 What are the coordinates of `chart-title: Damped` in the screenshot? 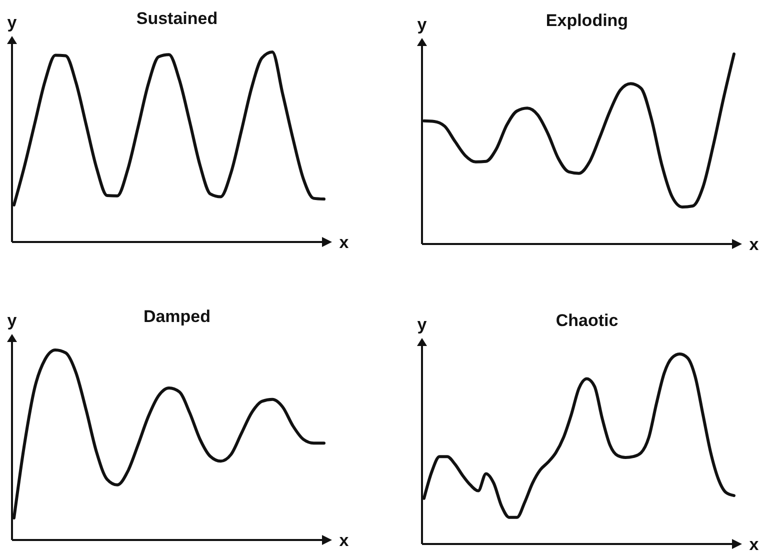 It's located at (177, 316).